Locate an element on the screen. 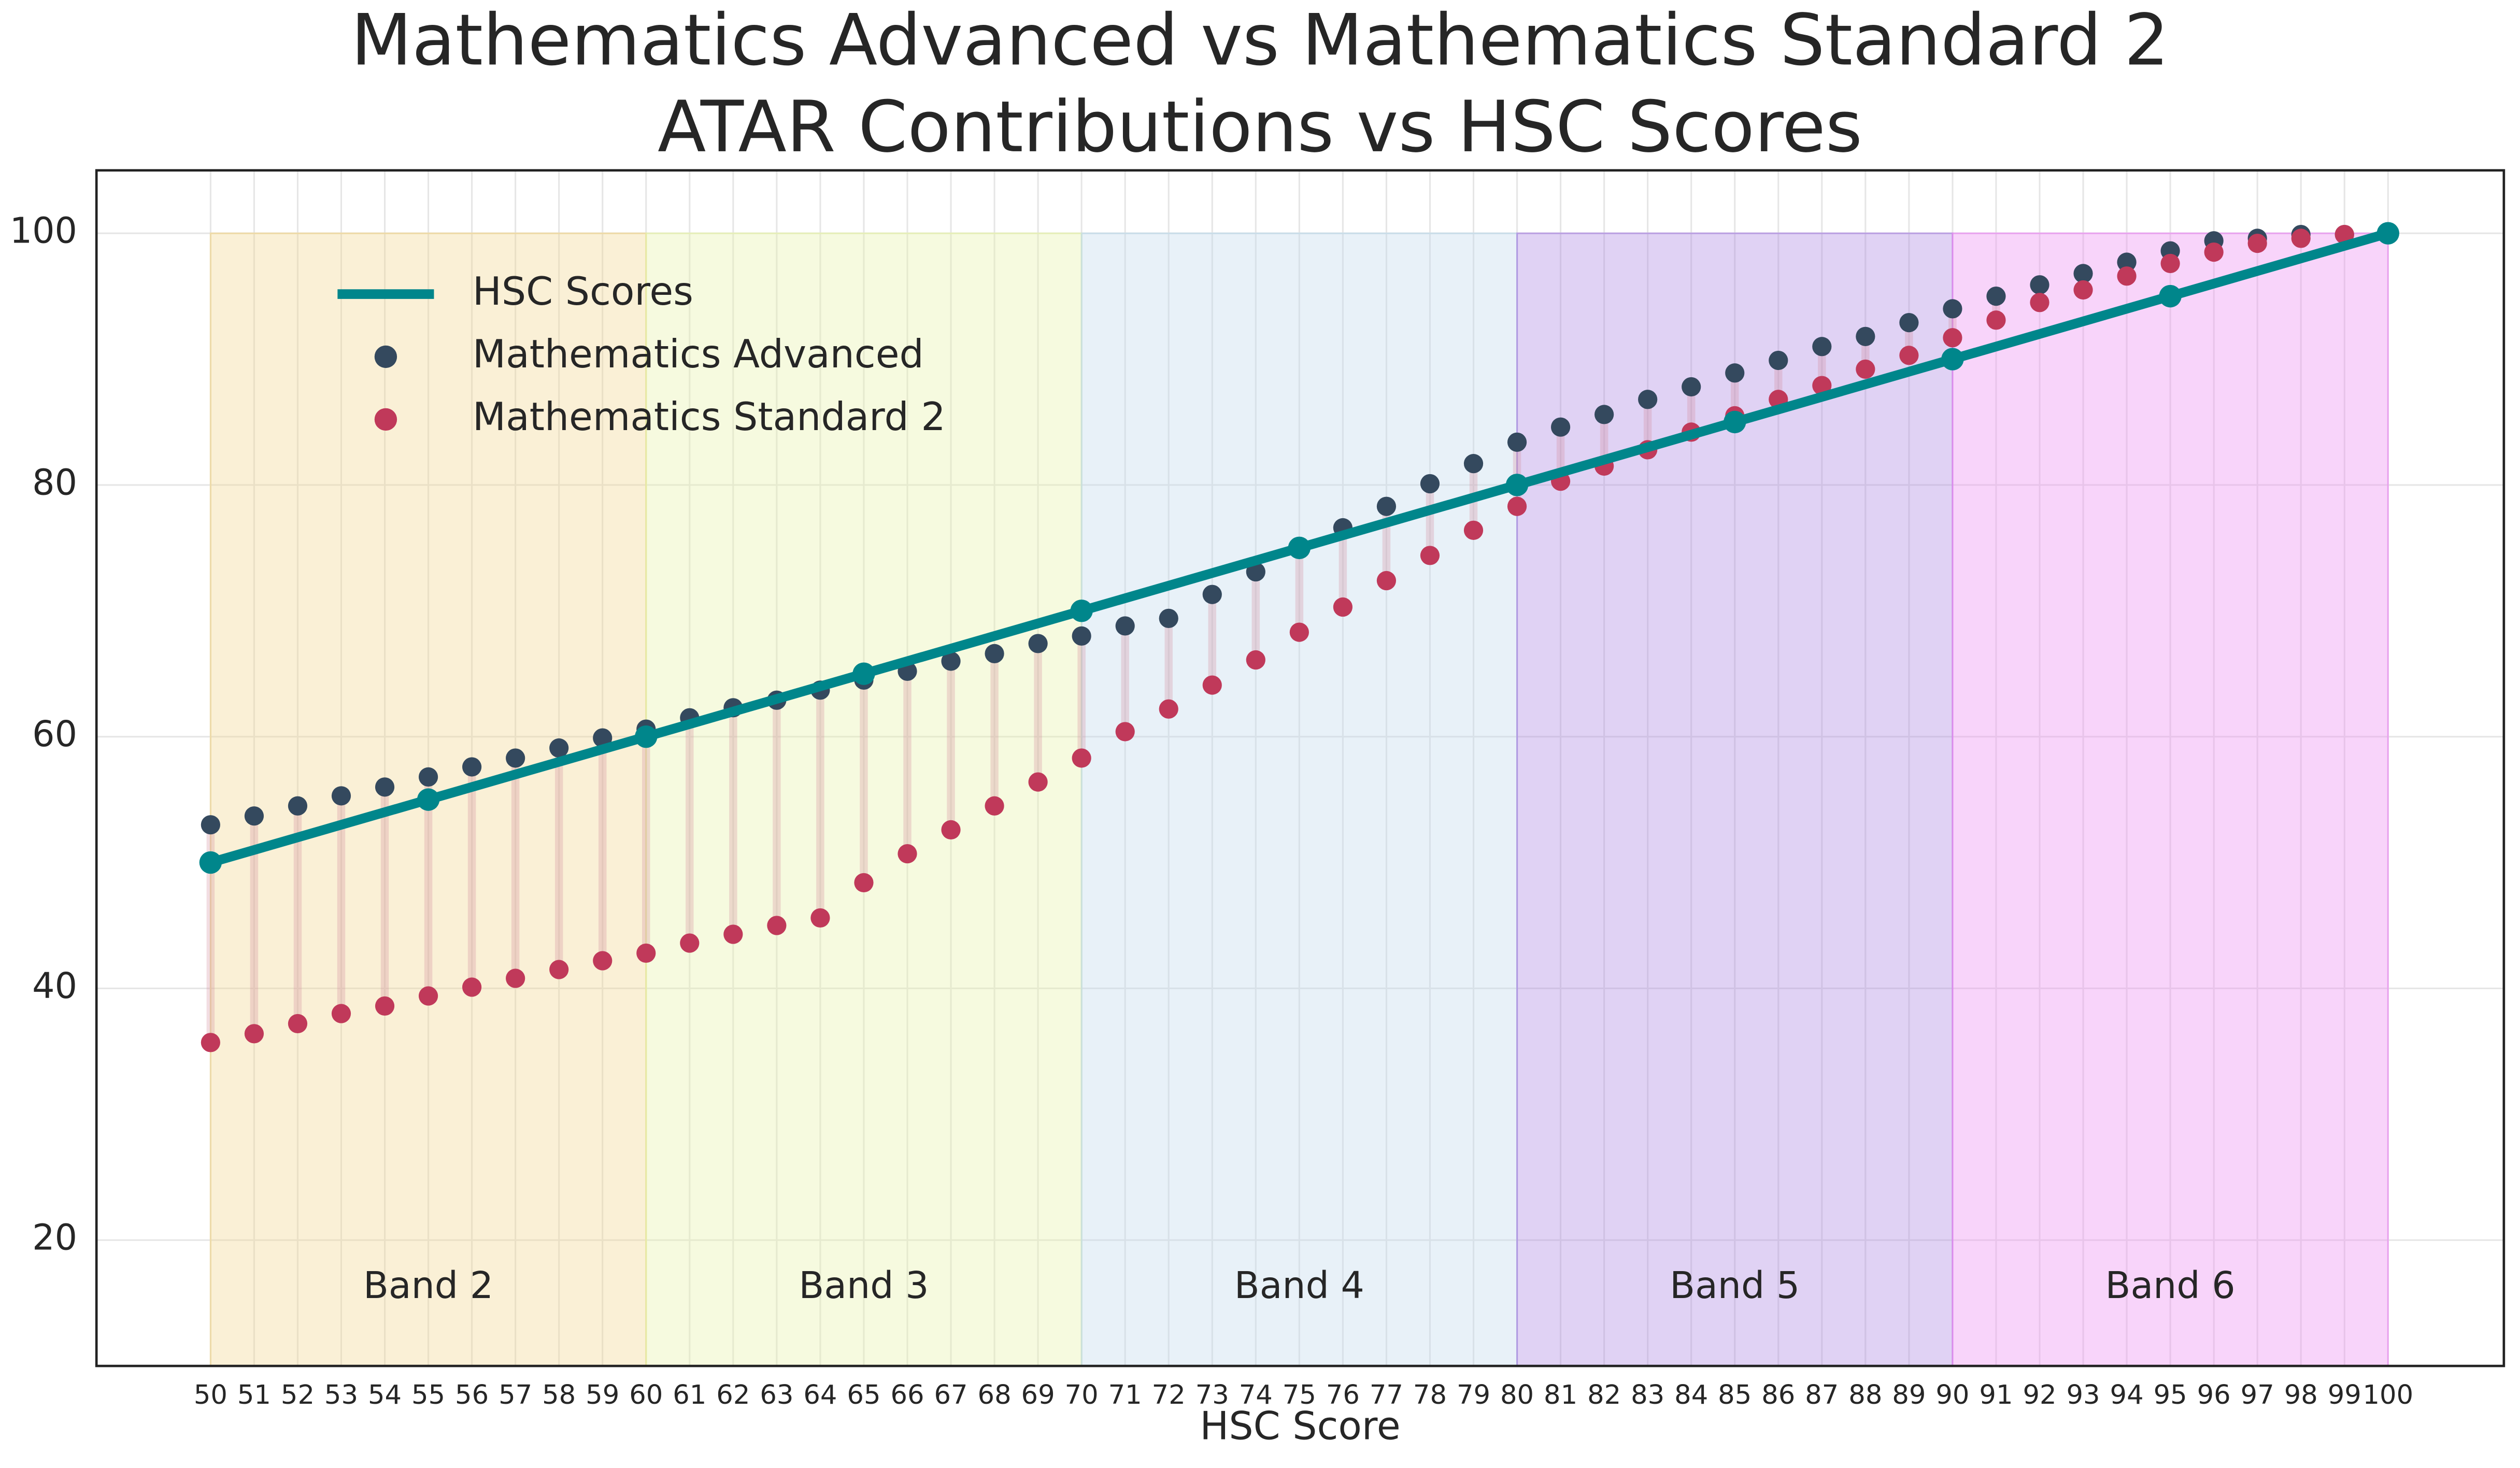 This screenshot has height=1468, width=2520. x-tick-label: 52 is located at coordinates (298, 1395).